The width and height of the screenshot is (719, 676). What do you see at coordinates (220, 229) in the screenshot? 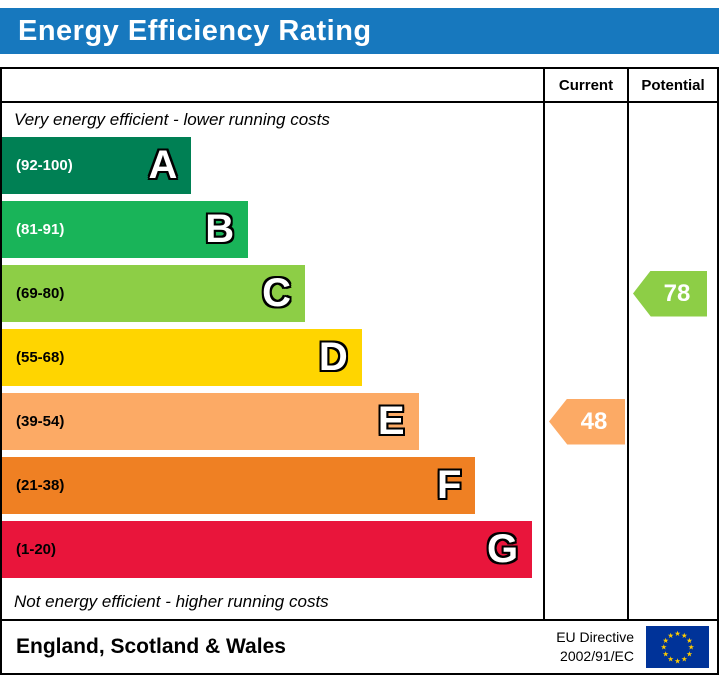
I see `band-b-letter: B` at bounding box center [220, 229].